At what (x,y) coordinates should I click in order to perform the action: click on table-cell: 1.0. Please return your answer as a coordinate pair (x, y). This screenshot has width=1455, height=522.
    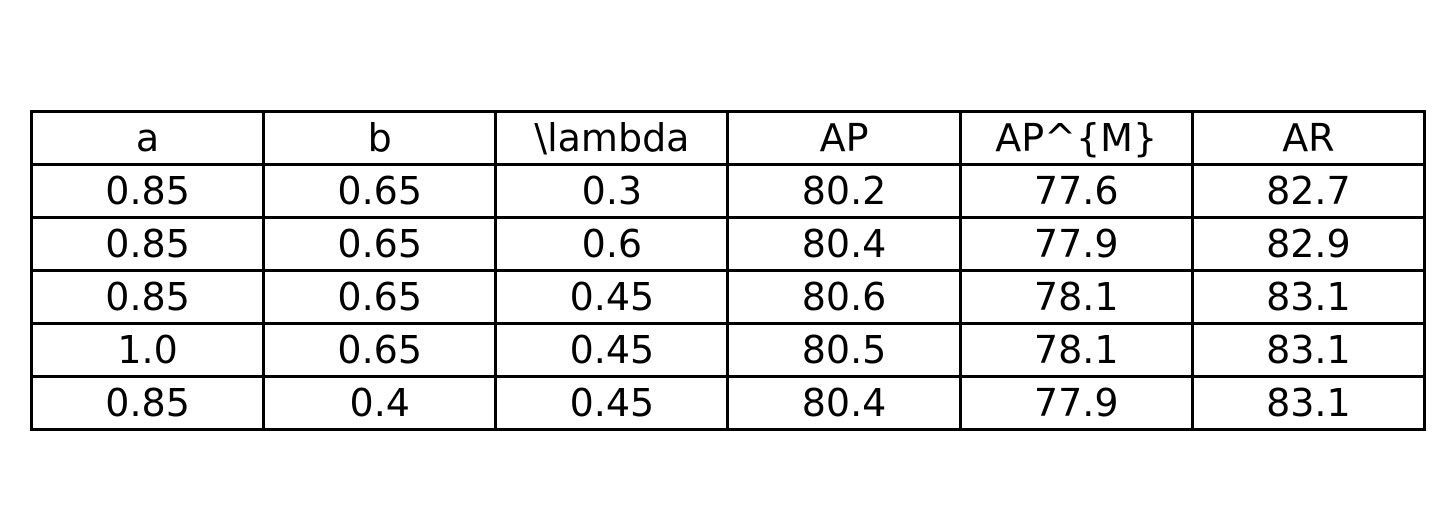
    Looking at the image, I should click on (147, 350).